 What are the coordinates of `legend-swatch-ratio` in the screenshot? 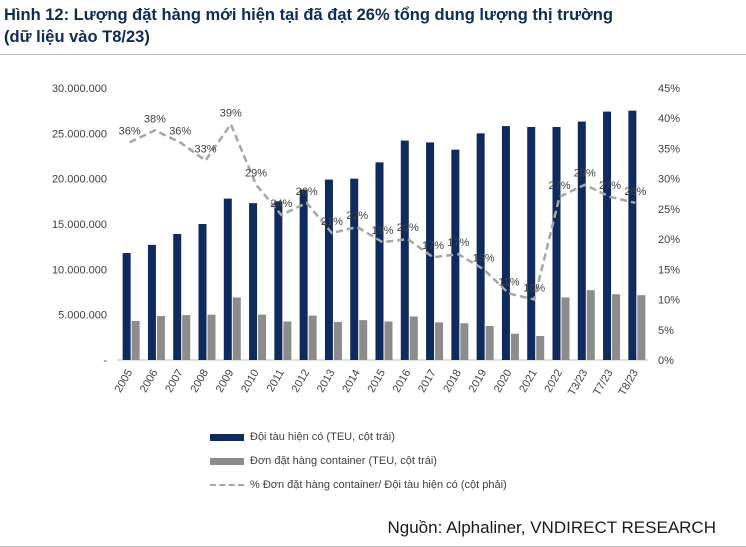 It's located at (227, 485).